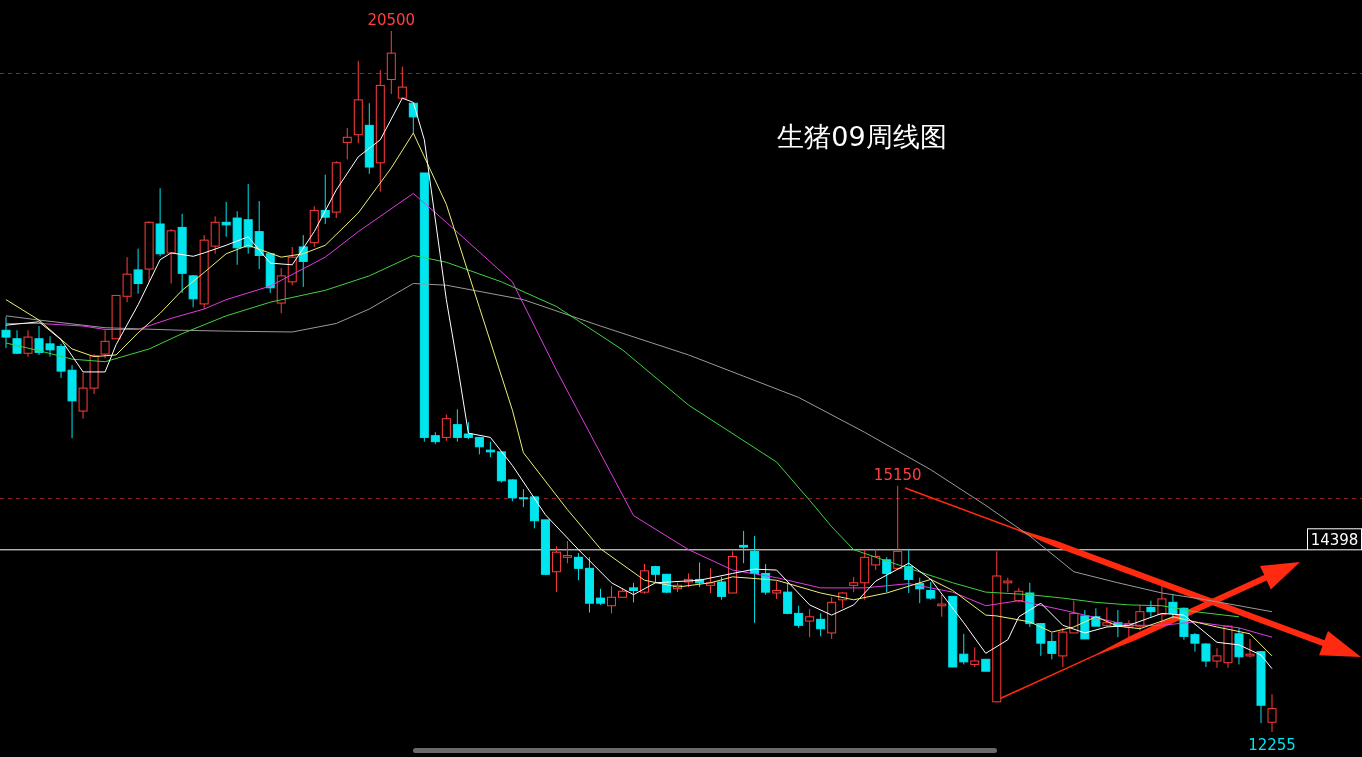 This screenshot has width=1362, height=757. What do you see at coordinates (1272, 745) in the screenshot?
I see `annotation: 12255` at bounding box center [1272, 745].